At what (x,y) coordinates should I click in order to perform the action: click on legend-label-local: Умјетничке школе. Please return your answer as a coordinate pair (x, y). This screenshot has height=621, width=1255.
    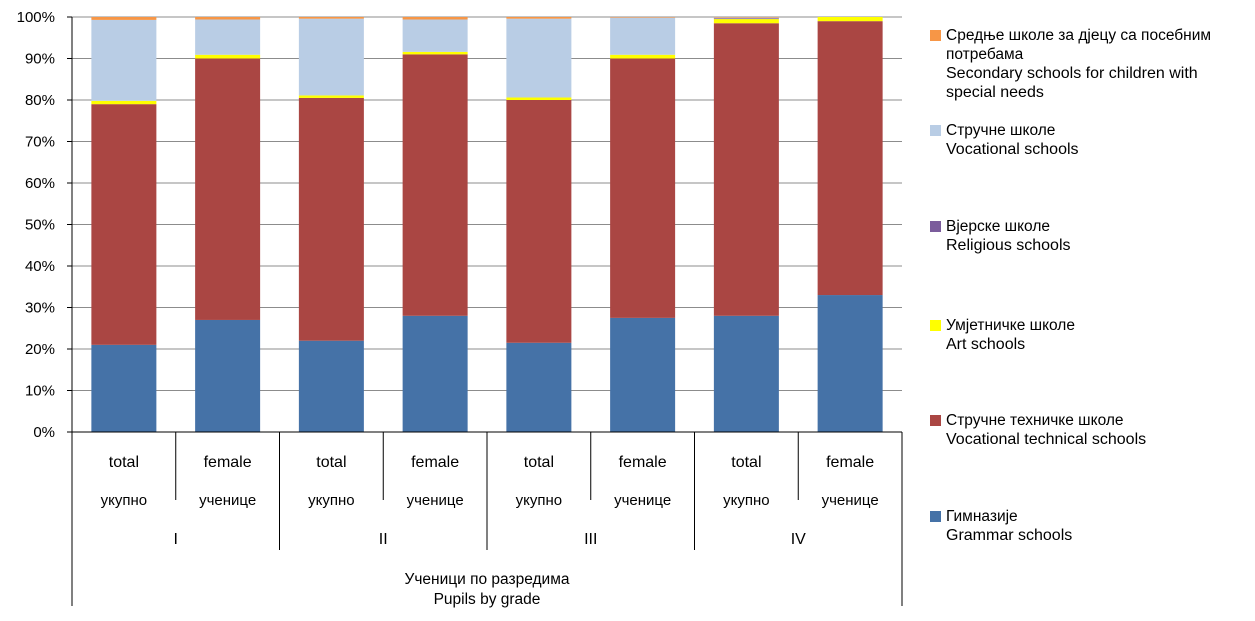
    Looking at the image, I should click on (1010, 325).